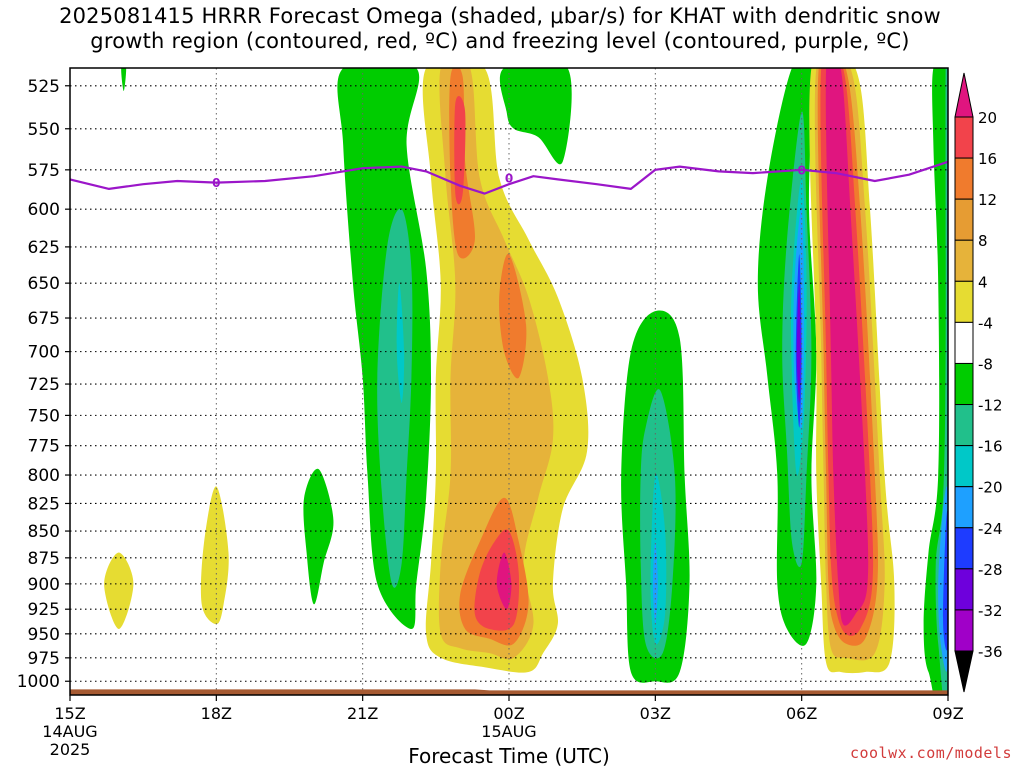 This screenshot has height=768, width=1024. Describe the element at coordinates (44, 319) in the screenshot. I see `y-tick-label: 675` at that location.